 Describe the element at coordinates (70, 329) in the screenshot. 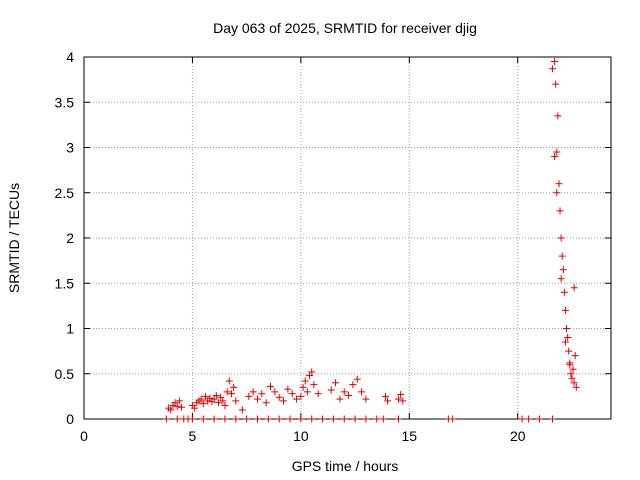

I see `y-tick-label: 1` at that location.